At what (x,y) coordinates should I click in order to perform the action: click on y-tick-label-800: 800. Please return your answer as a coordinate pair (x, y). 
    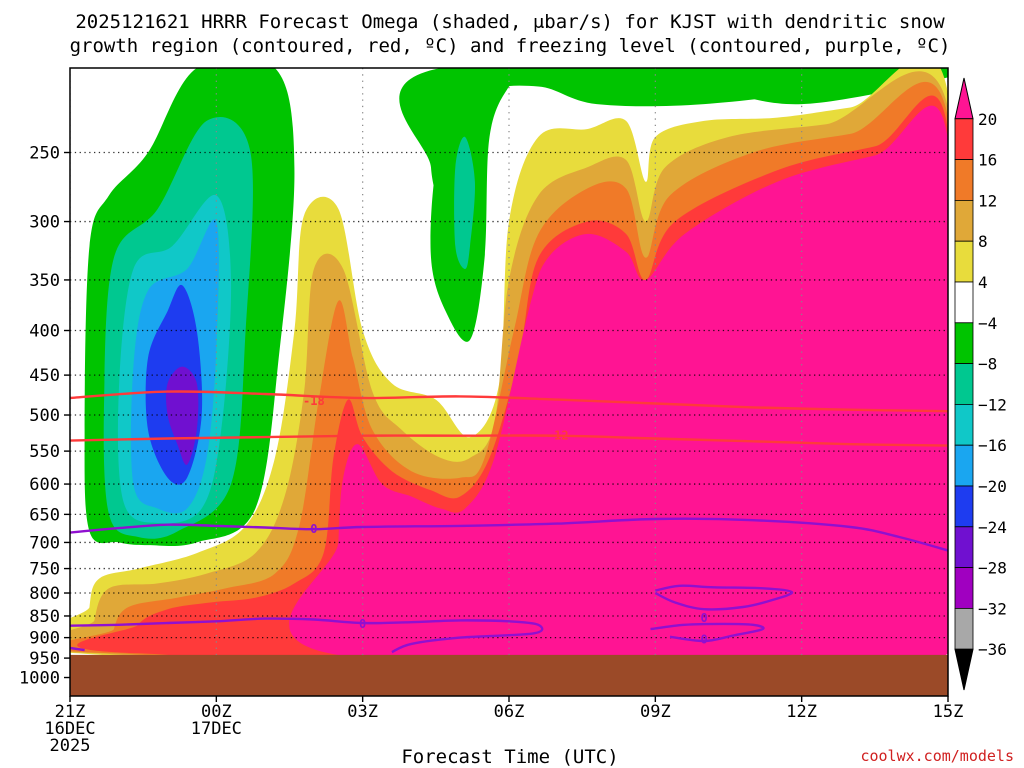
    Looking at the image, I should click on (44, 594).